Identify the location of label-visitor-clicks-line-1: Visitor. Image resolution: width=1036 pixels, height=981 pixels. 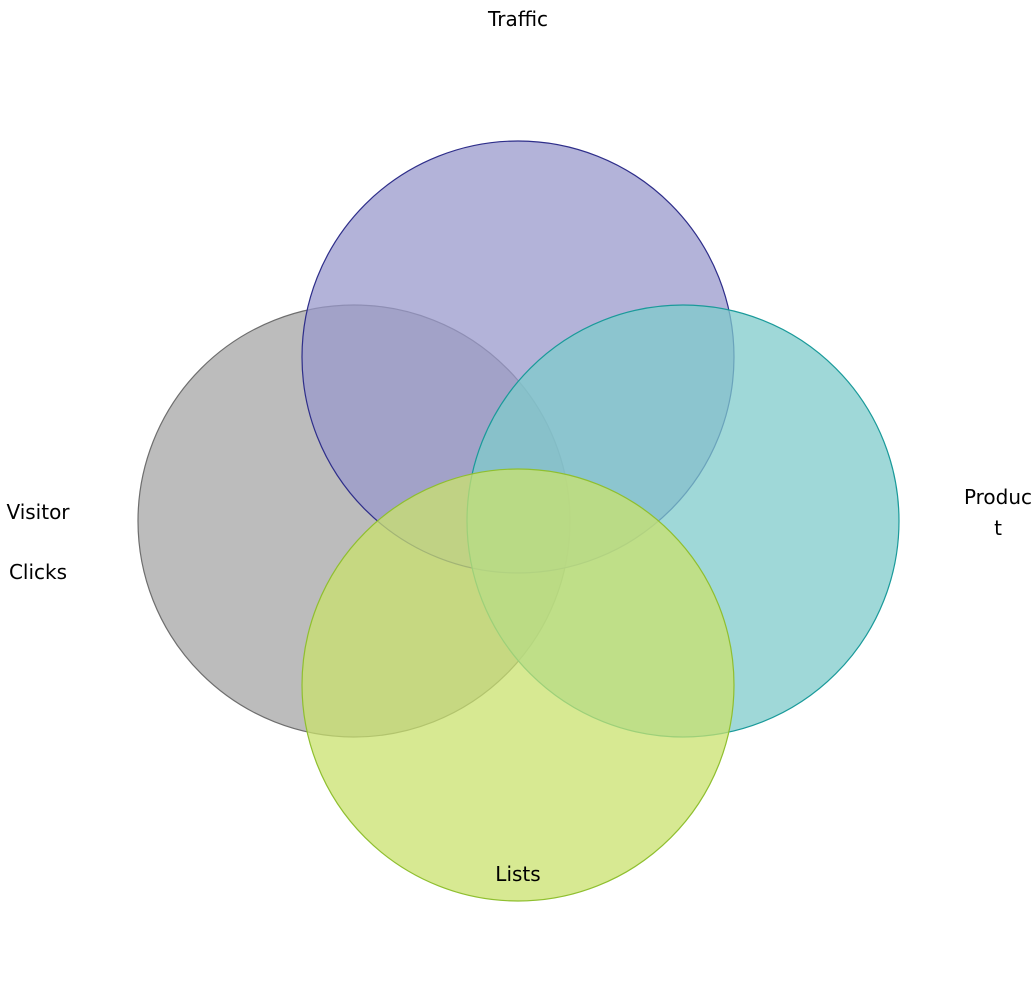
(38, 512).